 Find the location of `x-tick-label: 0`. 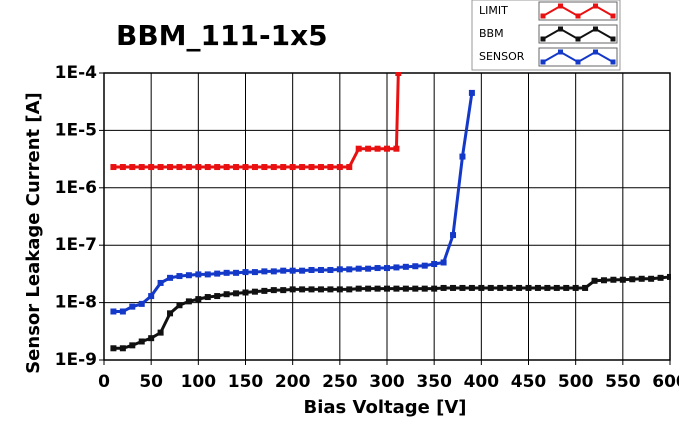

x-tick-label: 0 is located at coordinates (104, 382).